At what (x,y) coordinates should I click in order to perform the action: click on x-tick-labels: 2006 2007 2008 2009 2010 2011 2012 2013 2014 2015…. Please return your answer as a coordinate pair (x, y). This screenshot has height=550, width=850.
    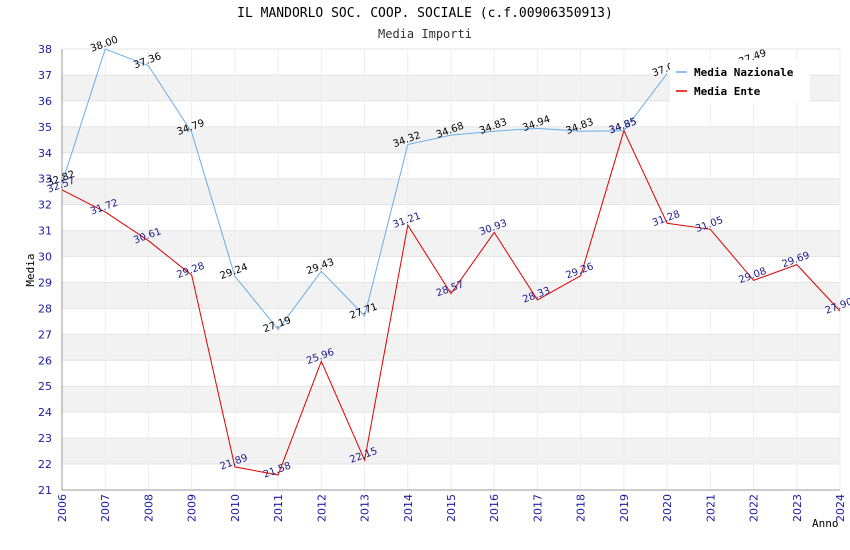
    Looking at the image, I should click on (451, 508).